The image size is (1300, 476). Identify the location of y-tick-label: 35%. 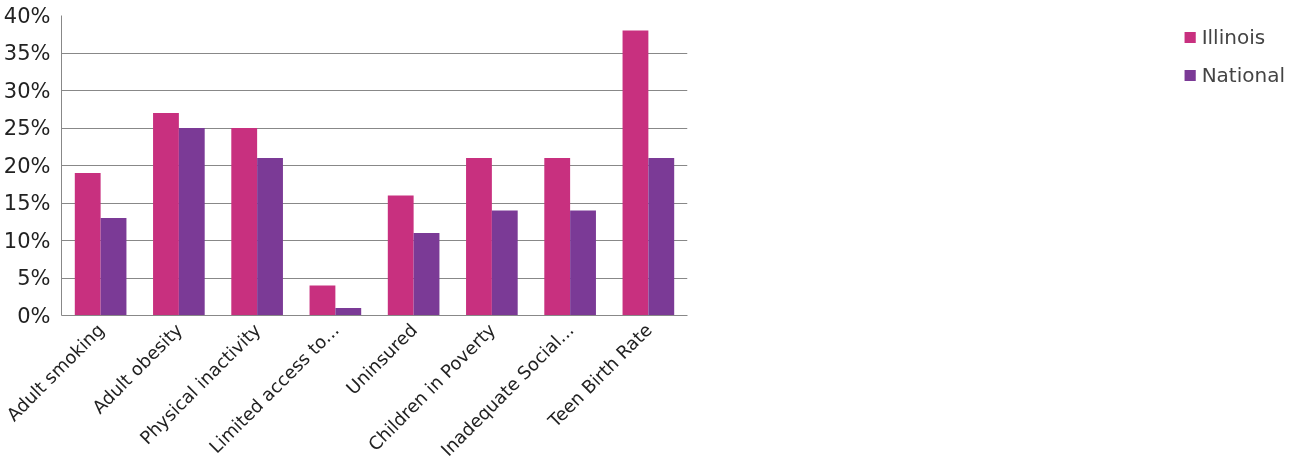
(27, 53).